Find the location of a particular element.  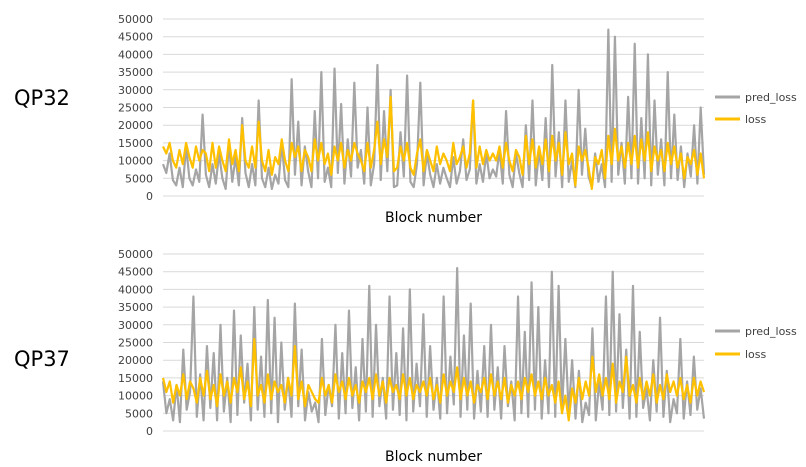

panel-label: QP32 is located at coordinates (42, 98).